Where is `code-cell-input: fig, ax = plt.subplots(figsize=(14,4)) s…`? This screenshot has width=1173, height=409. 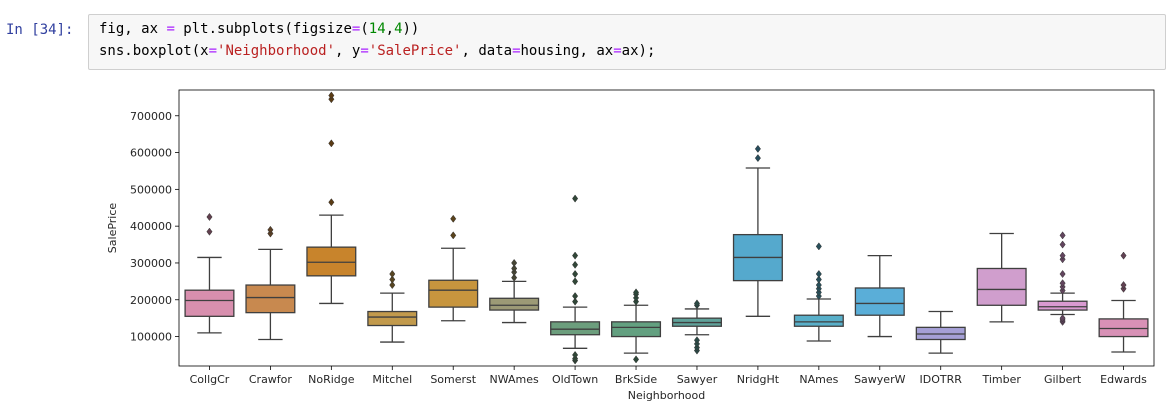
code-cell-input: fig, ax = plt.subplots(figsize=(14,4)) s… is located at coordinates (627, 42).